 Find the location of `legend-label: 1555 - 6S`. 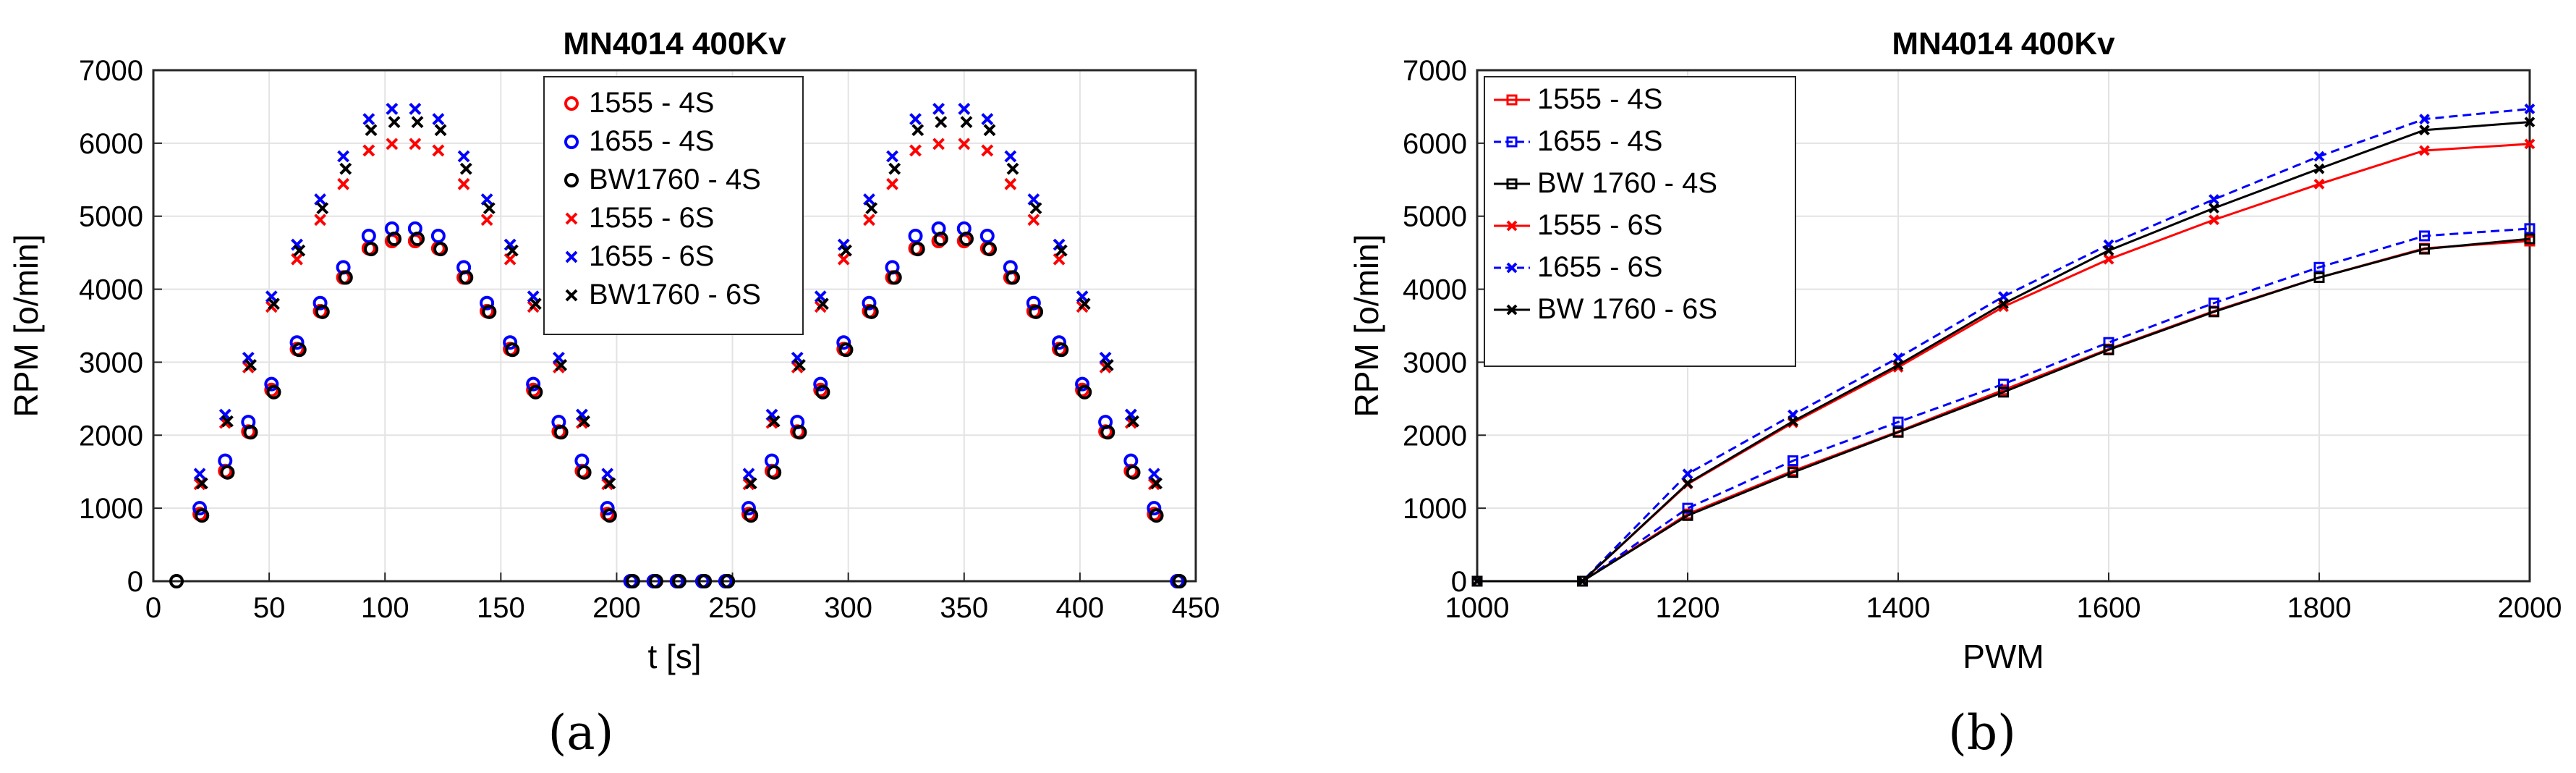

legend-label: 1555 - 6S is located at coordinates (651, 218).